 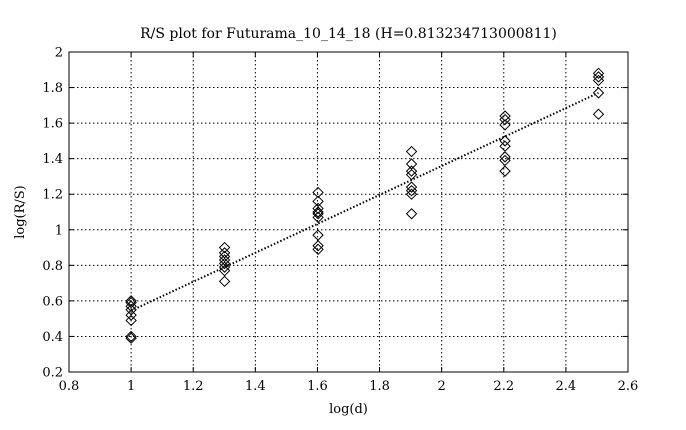 What do you see at coordinates (20, 212) in the screenshot?
I see `y-axis-label: log(R/S)` at bounding box center [20, 212].